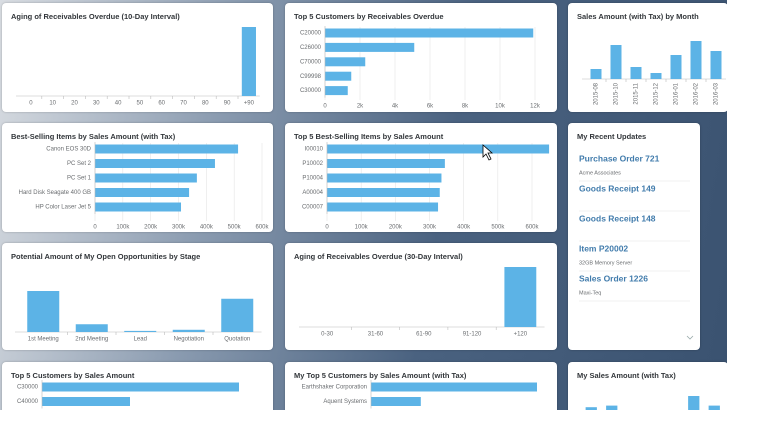  Describe the element at coordinates (249, 104) in the screenshot. I see `x-tick-label: +90` at that location.